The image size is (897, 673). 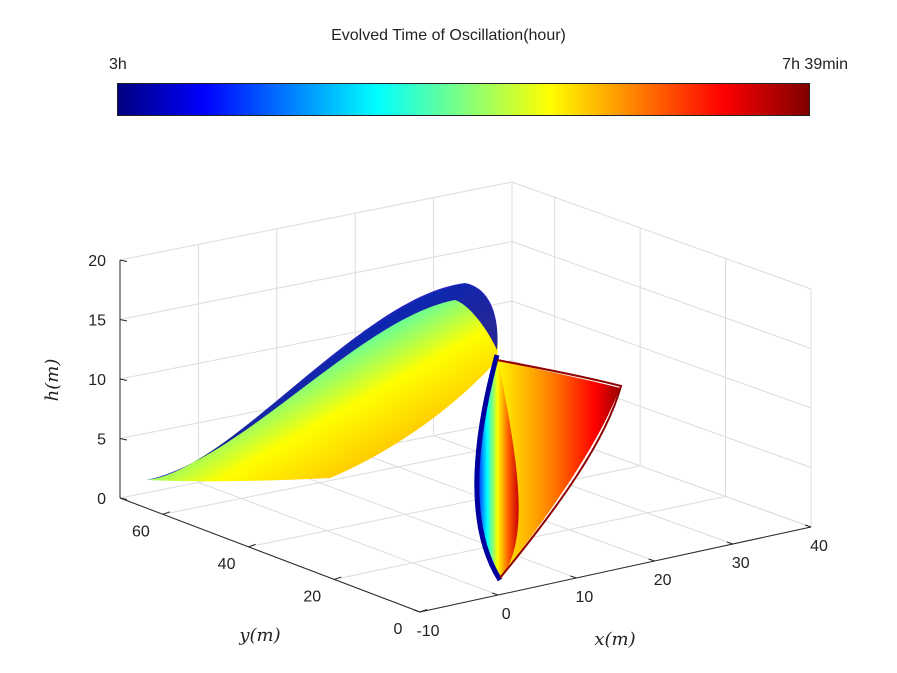 I want to click on y-tick-label: 40, so click(x=227, y=564).